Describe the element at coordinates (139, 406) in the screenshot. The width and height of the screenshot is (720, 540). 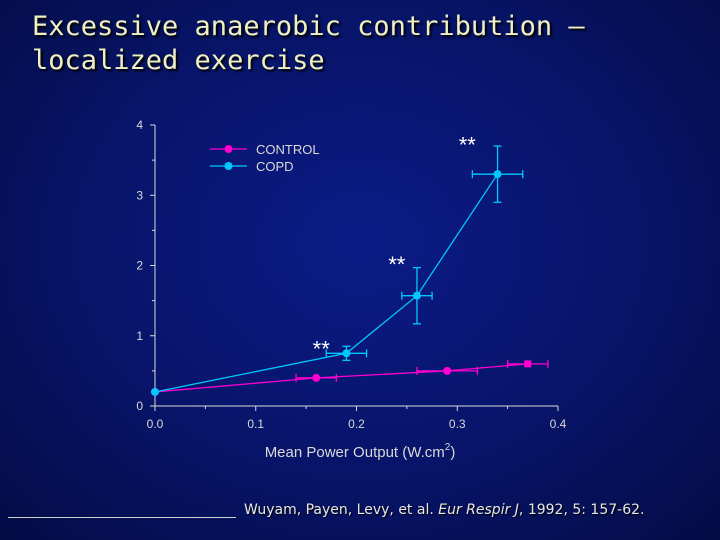
I see `y-tick-label: 0` at that location.